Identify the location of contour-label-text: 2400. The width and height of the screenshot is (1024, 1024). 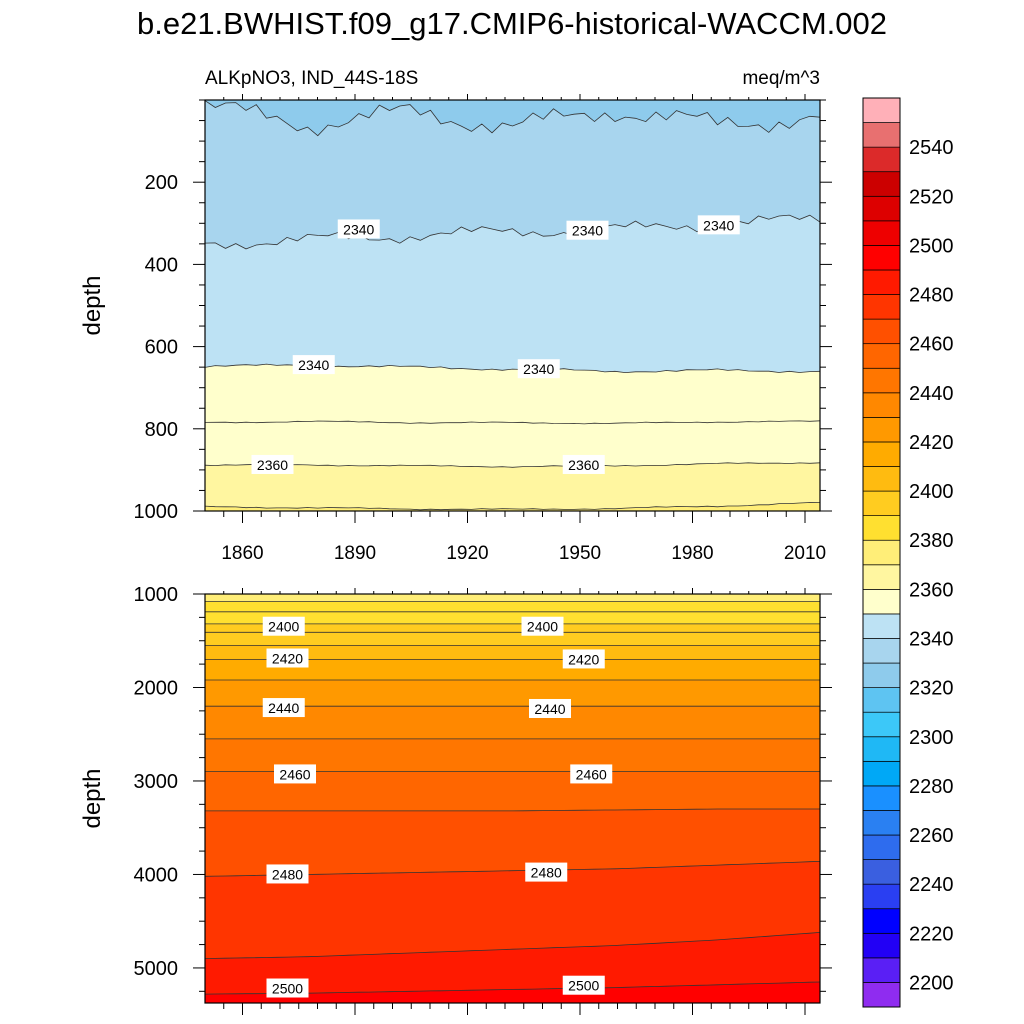
(283, 627).